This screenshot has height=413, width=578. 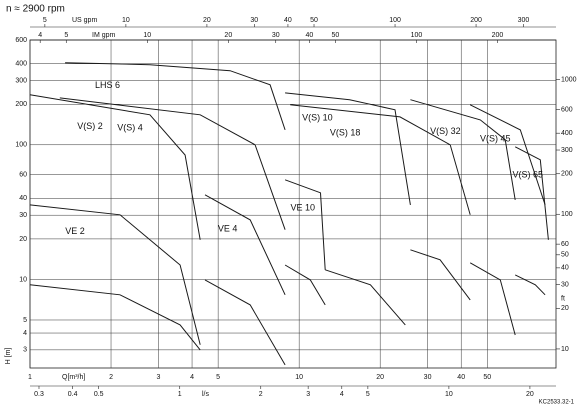 What do you see at coordinates (73, 377) in the screenshot?
I see `x-axis-label: Q[m³/h]` at bounding box center [73, 377].